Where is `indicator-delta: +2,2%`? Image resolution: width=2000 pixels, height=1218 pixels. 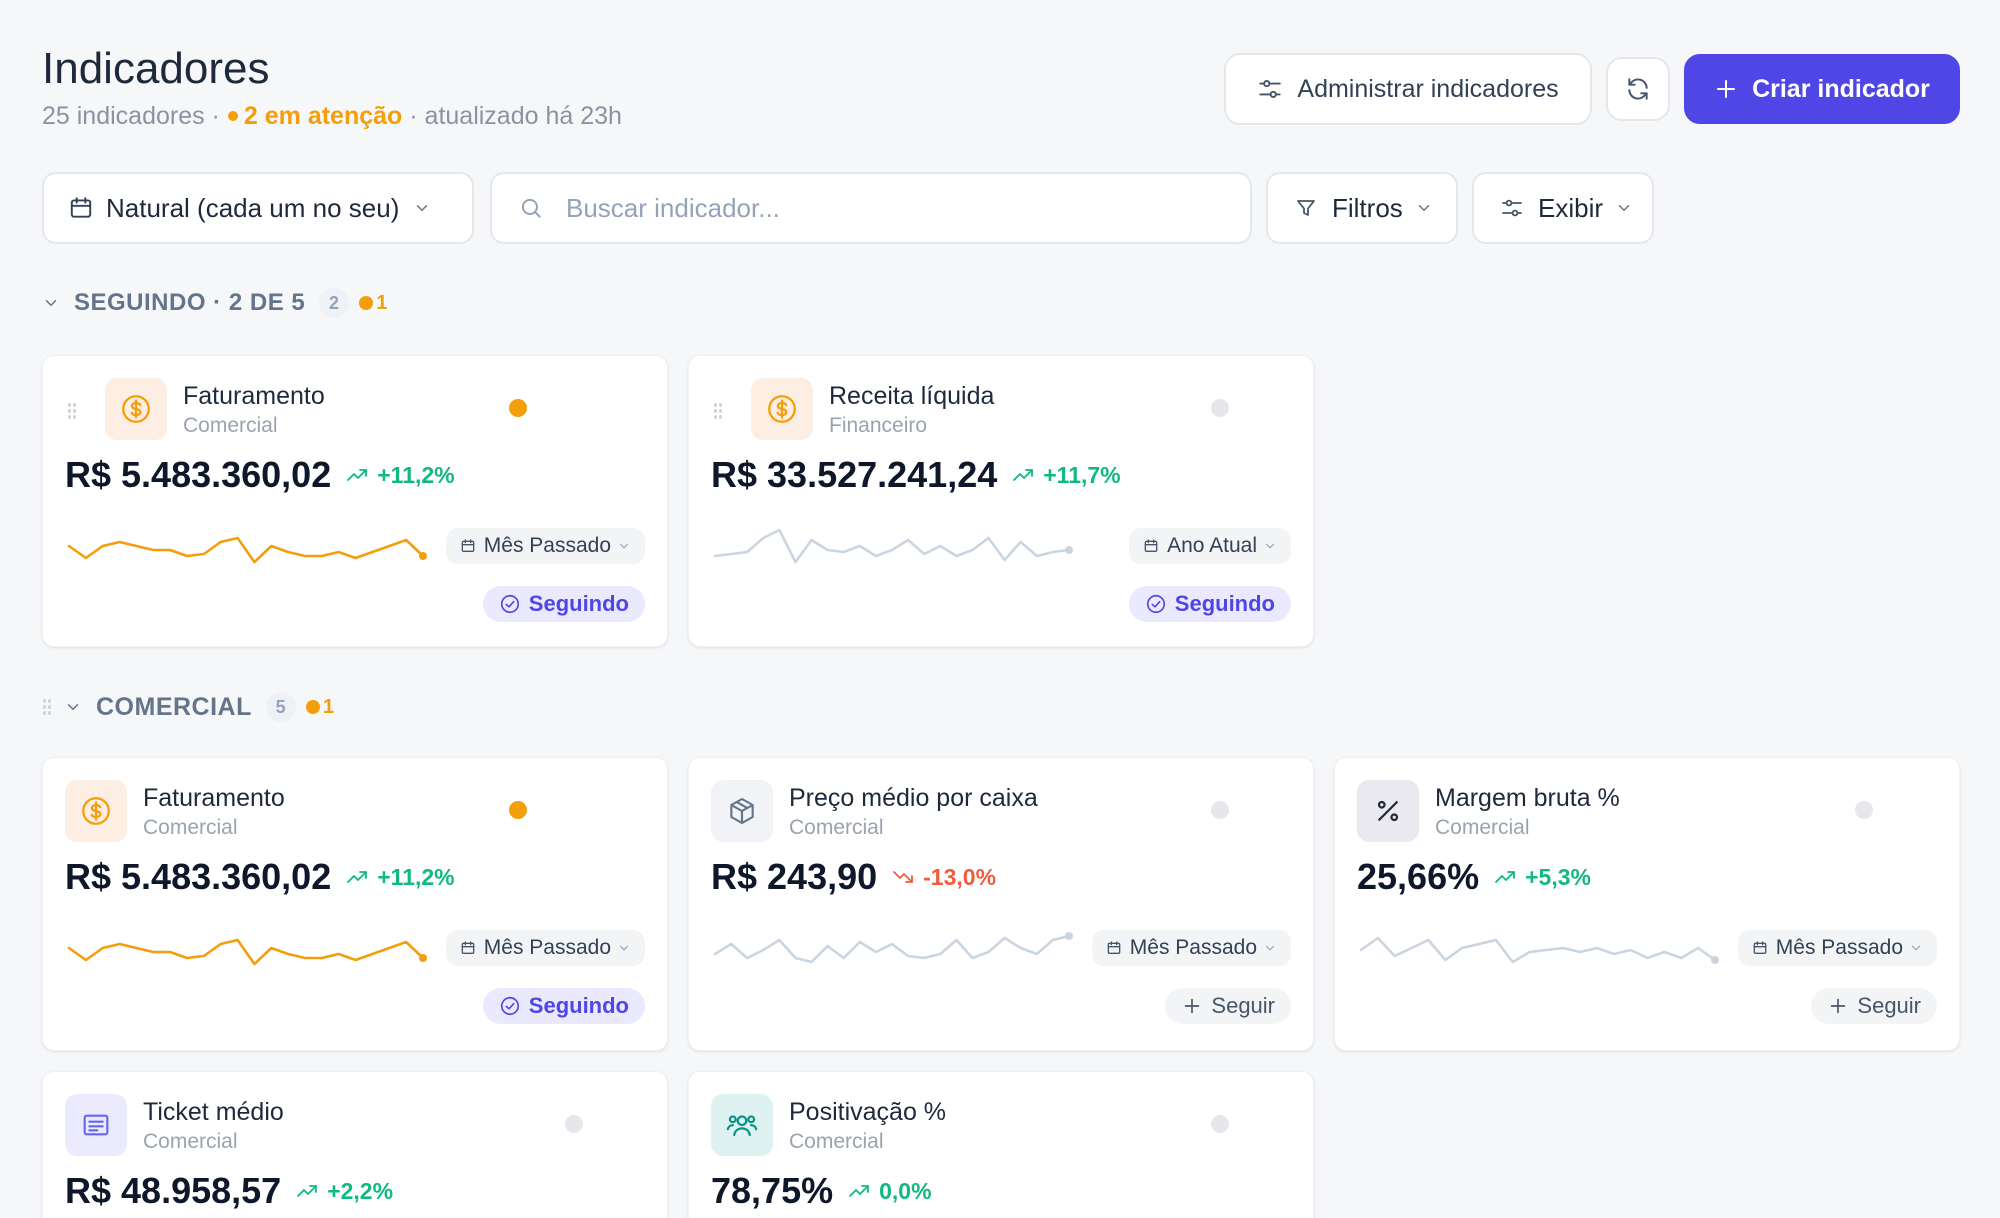
indicator-delta: +2,2% is located at coordinates (344, 1191).